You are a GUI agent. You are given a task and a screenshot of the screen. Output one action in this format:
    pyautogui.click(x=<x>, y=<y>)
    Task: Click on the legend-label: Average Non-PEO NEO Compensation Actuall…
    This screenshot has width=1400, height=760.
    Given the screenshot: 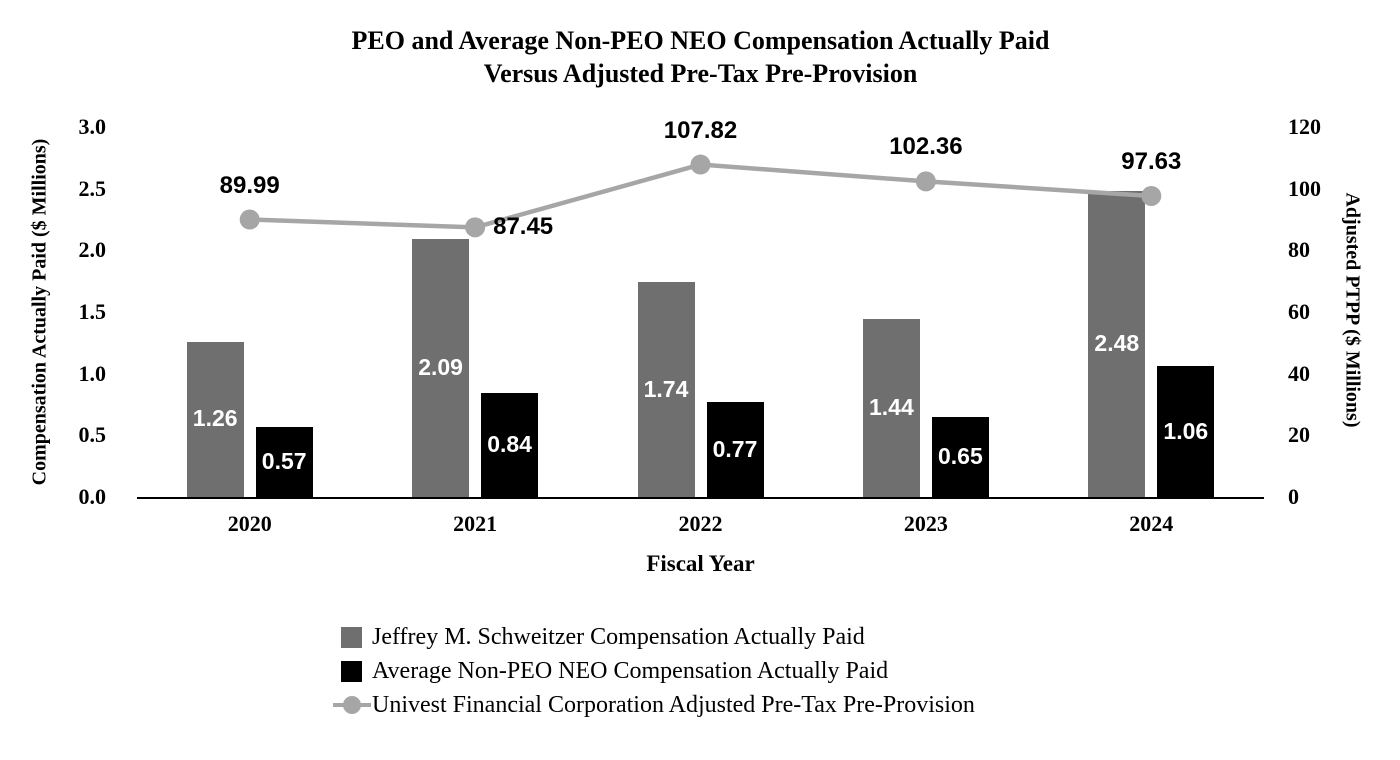 What is the action you would take?
    pyautogui.click(x=630, y=671)
    